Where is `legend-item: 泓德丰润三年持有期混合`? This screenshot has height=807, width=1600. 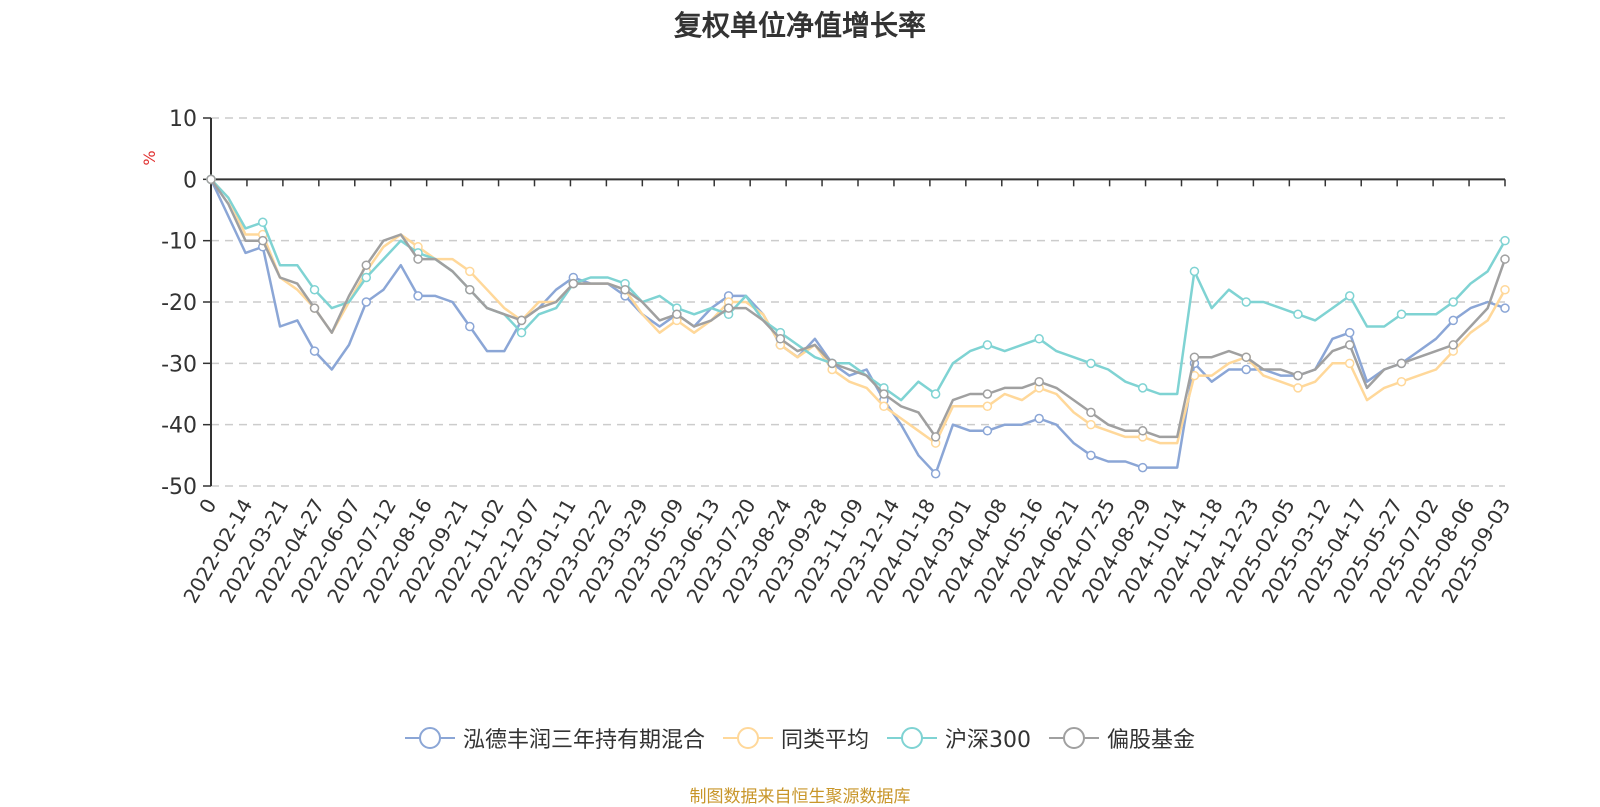
legend-item: 泓德丰润三年持有期混合 is located at coordinates (554, 738).